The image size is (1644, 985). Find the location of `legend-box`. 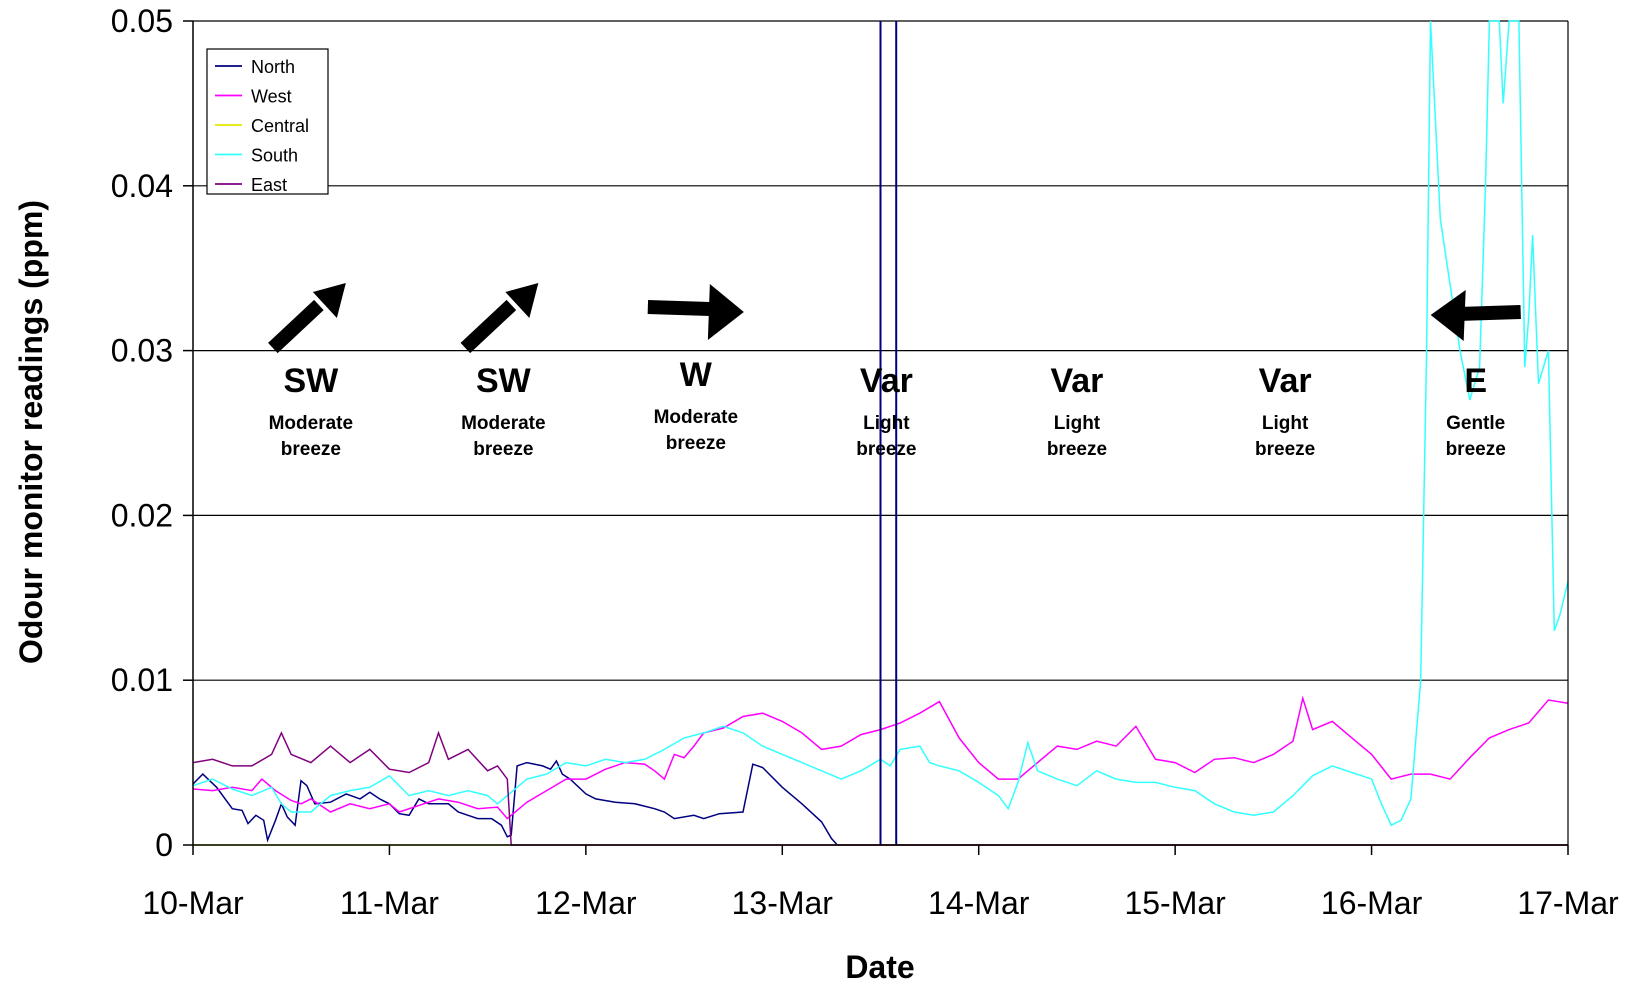

legend-box is located at coordinates (267, 121).